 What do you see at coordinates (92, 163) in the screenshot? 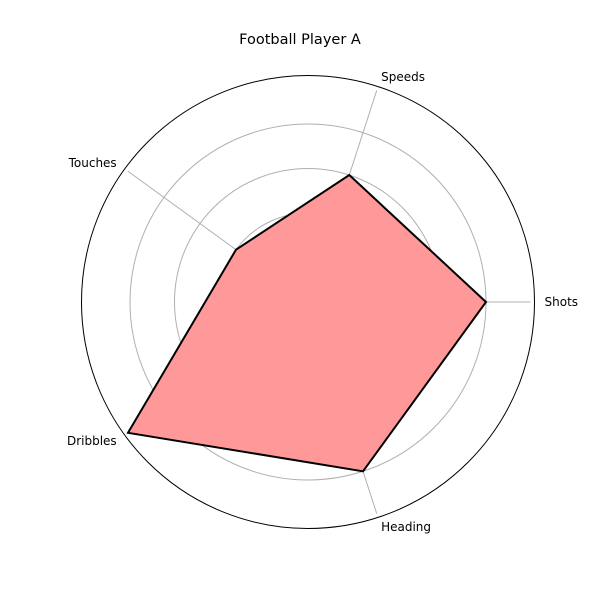
I see `axis-label-touches: Touches` at bounding box center [92, 163].